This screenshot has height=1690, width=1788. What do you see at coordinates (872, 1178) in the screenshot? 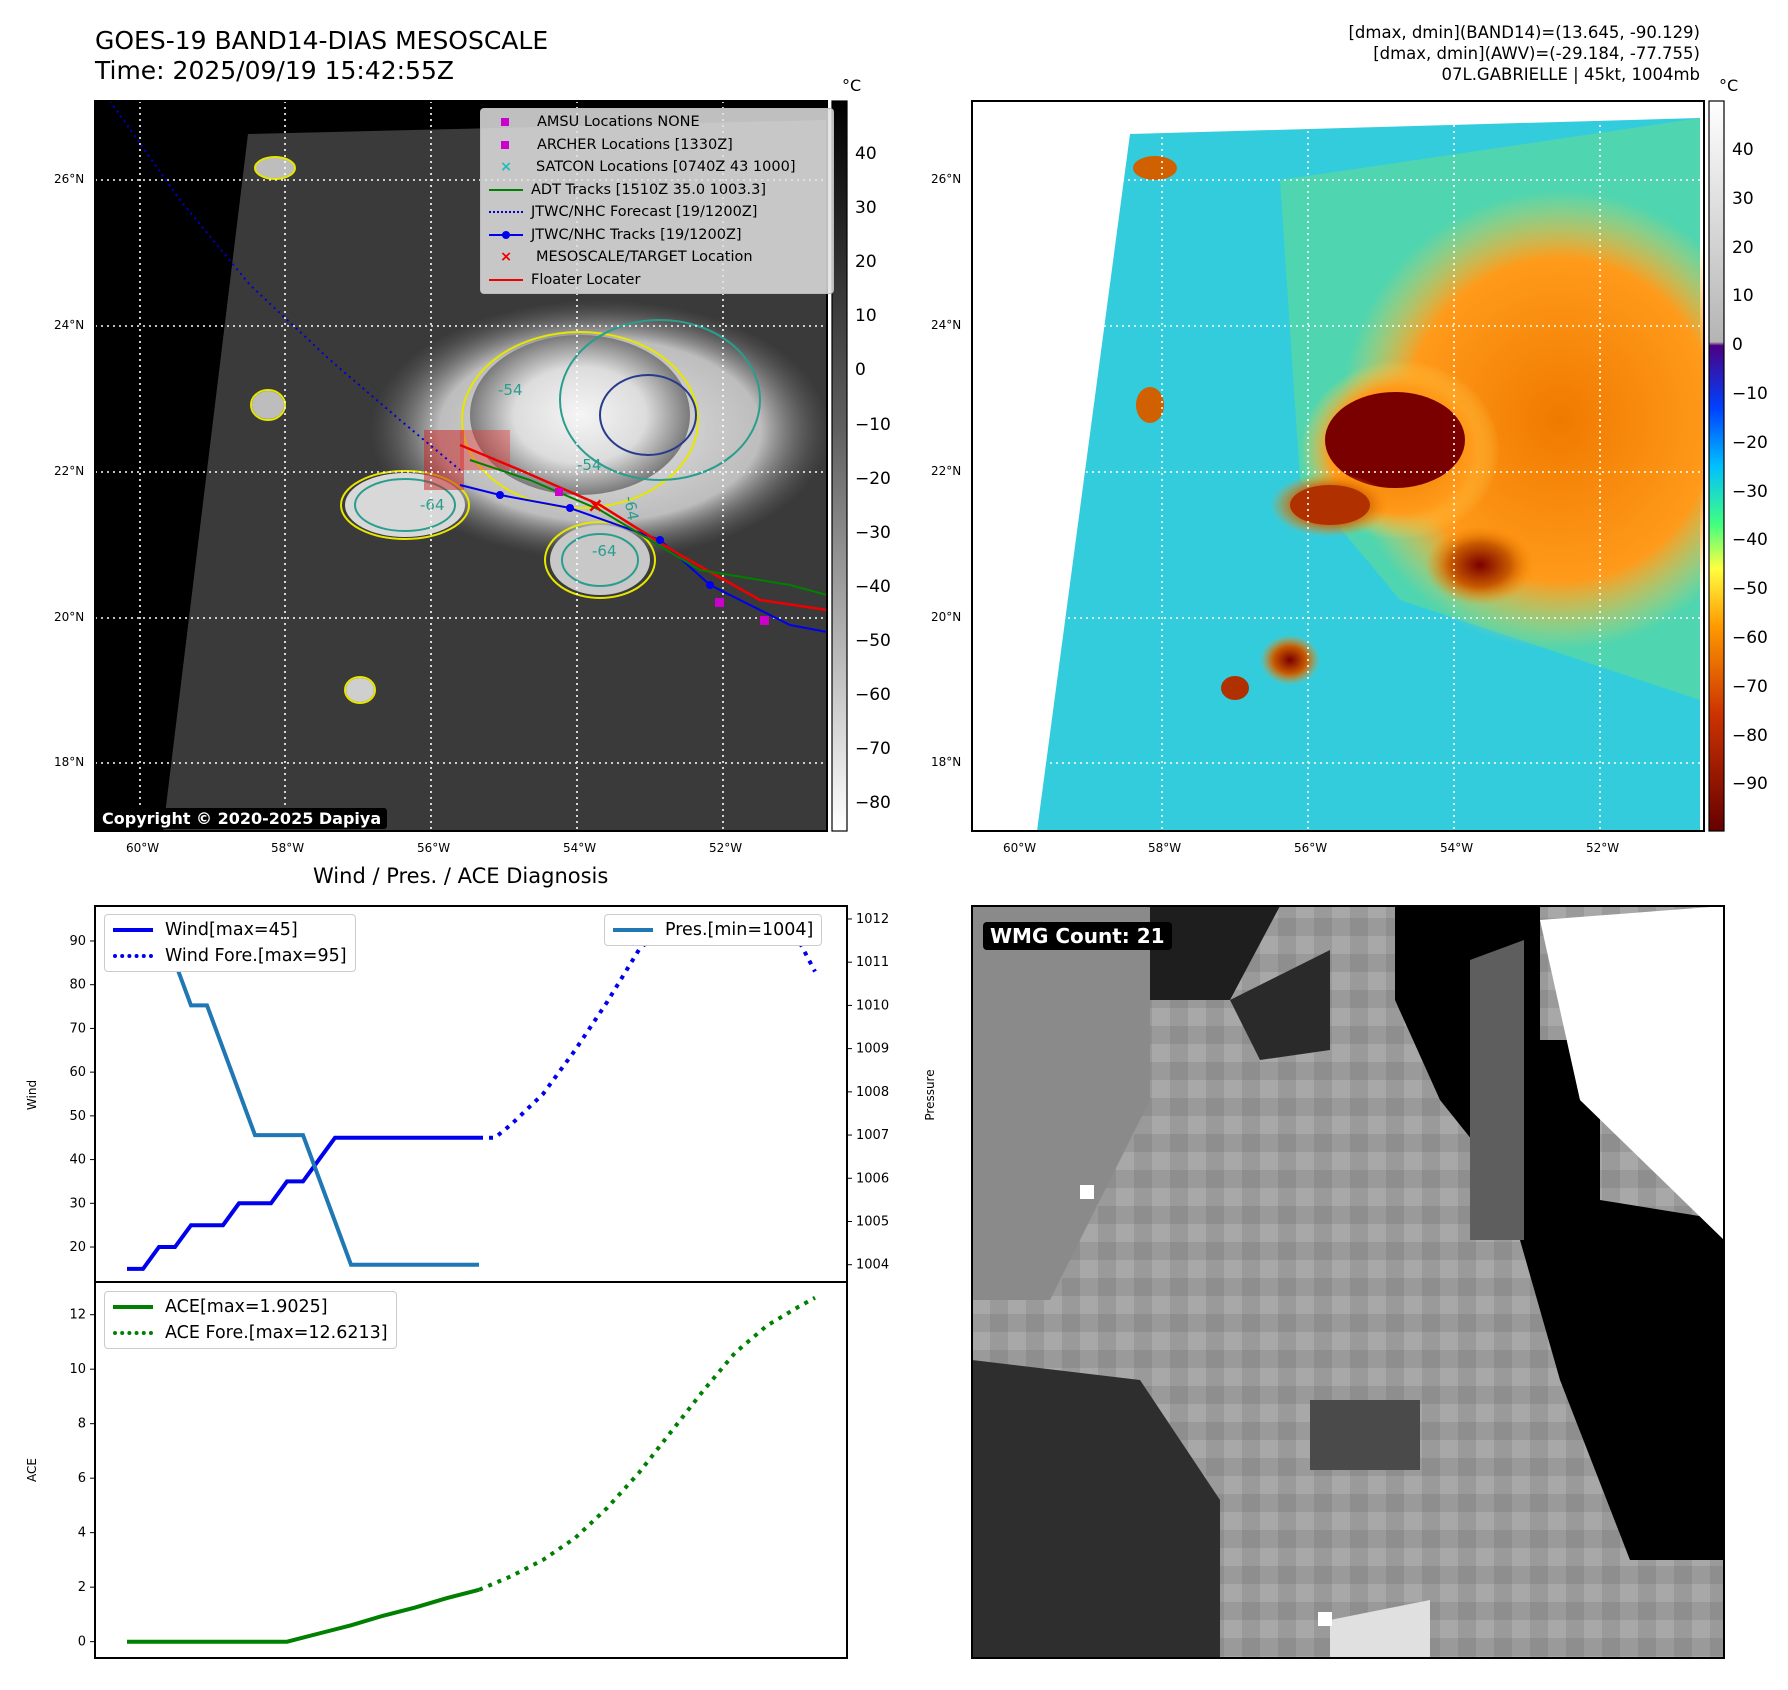
I see `pressure-tick-label: 1006` at bounding box center [872, 1178].